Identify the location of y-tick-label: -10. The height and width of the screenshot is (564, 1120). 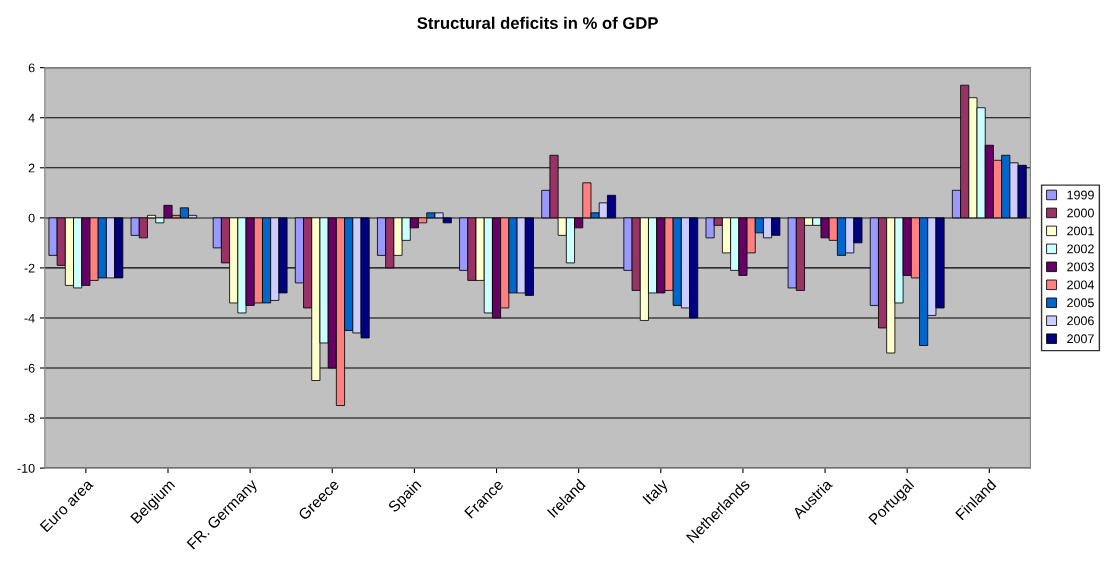
(26, 468).